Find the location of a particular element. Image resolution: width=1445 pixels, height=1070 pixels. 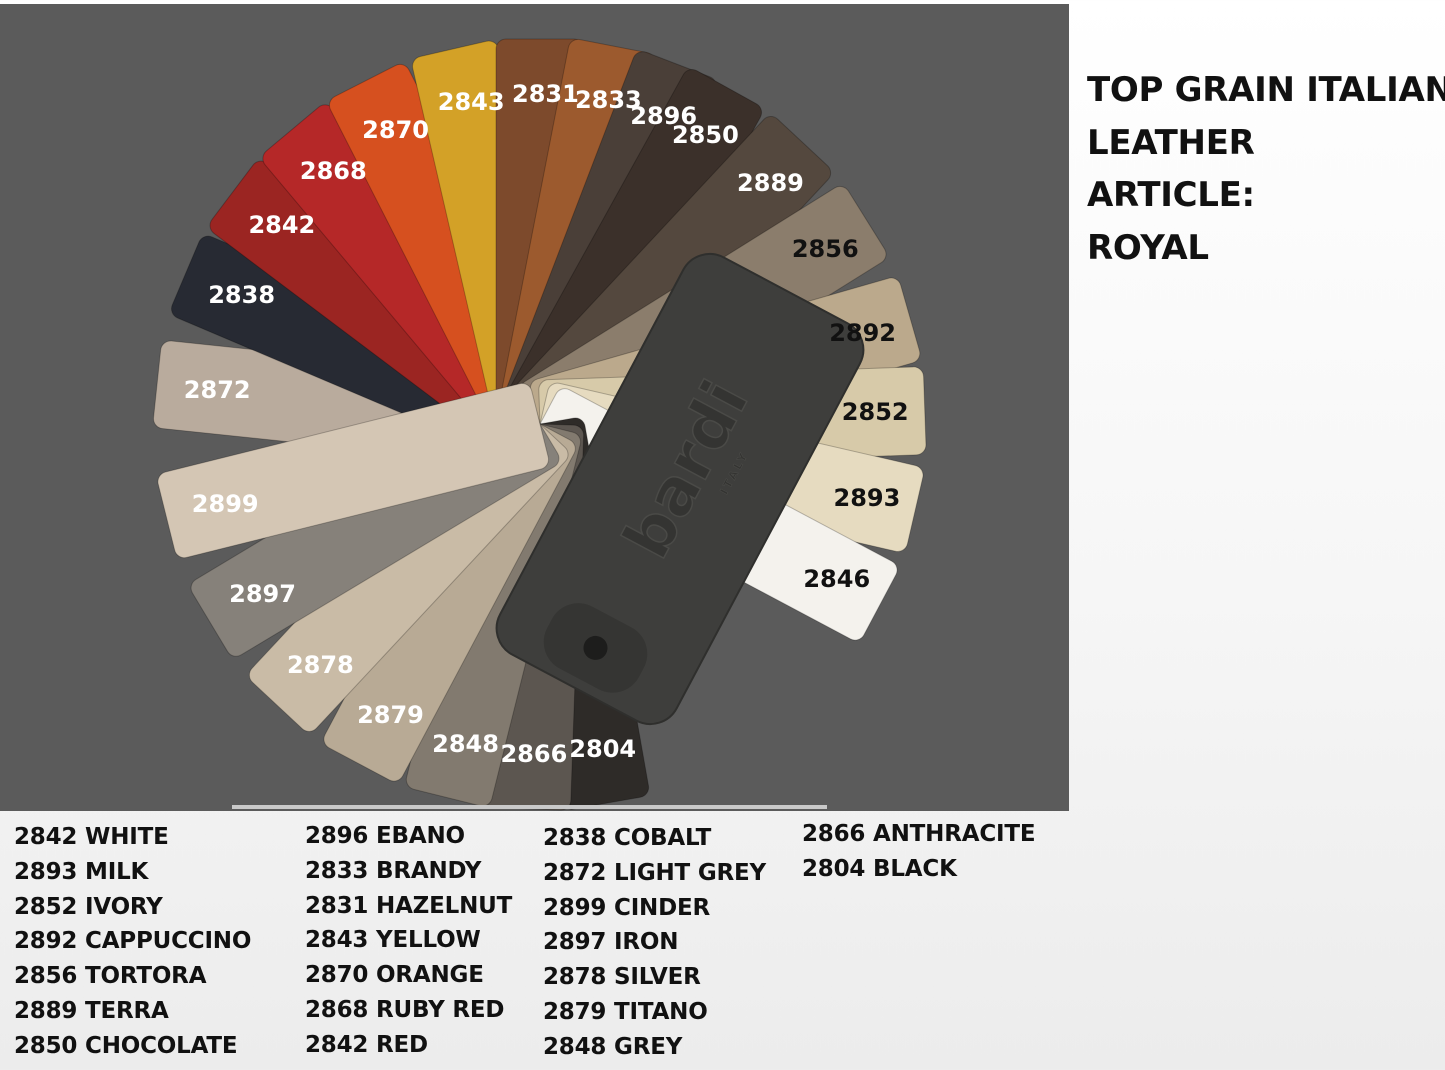

photo-bottom-bar is located at coordinates (529, 807).